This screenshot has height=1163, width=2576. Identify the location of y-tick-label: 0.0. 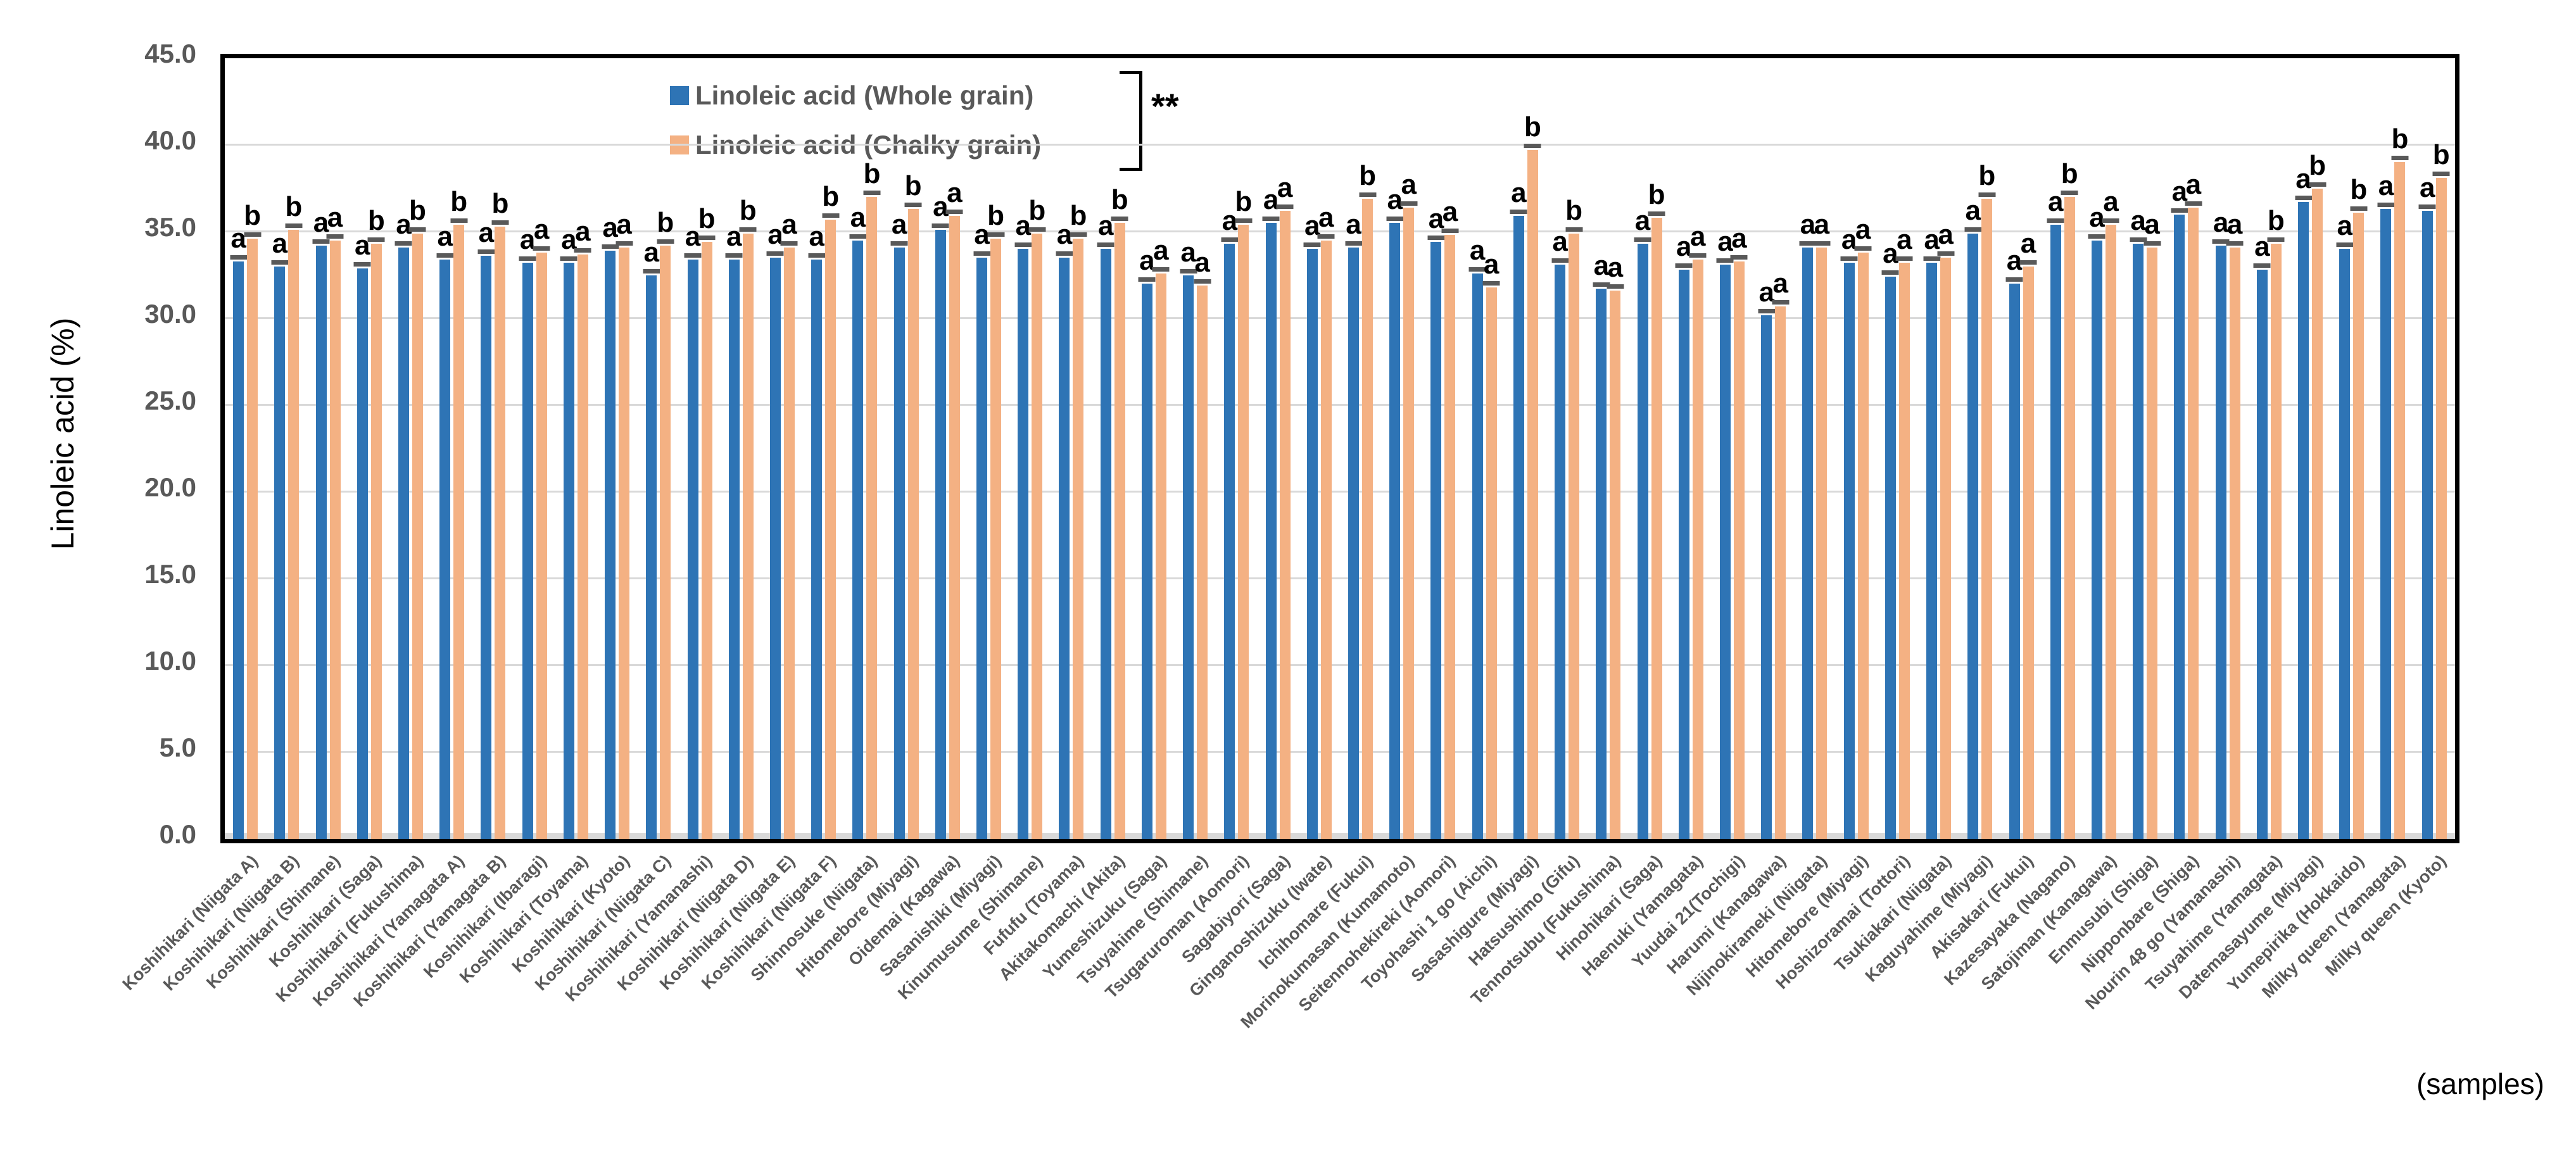
(177, 834).